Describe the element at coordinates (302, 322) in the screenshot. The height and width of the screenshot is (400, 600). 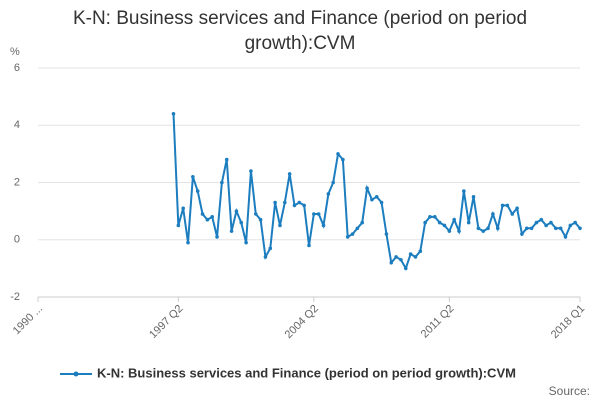
I see `x-tick-label: 2004 Q2` at that location.